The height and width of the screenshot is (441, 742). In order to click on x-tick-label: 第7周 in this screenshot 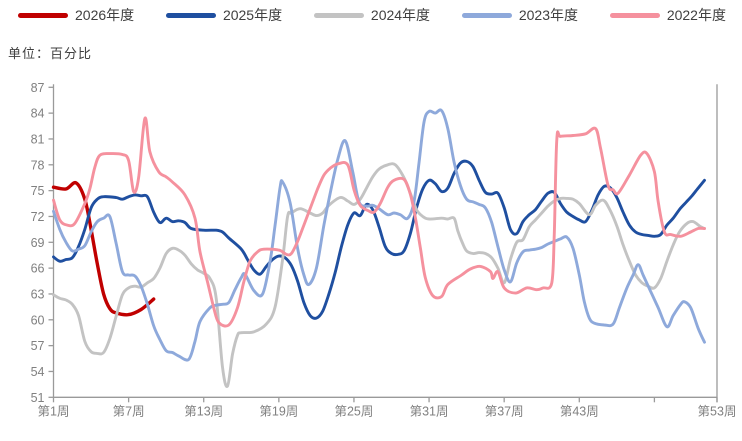, I will do `click(129, 411)`.